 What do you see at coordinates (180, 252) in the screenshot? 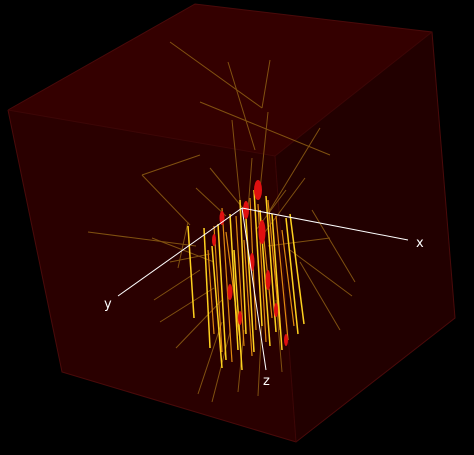
I see `y-axis-line` at bounding box center [180, 252].